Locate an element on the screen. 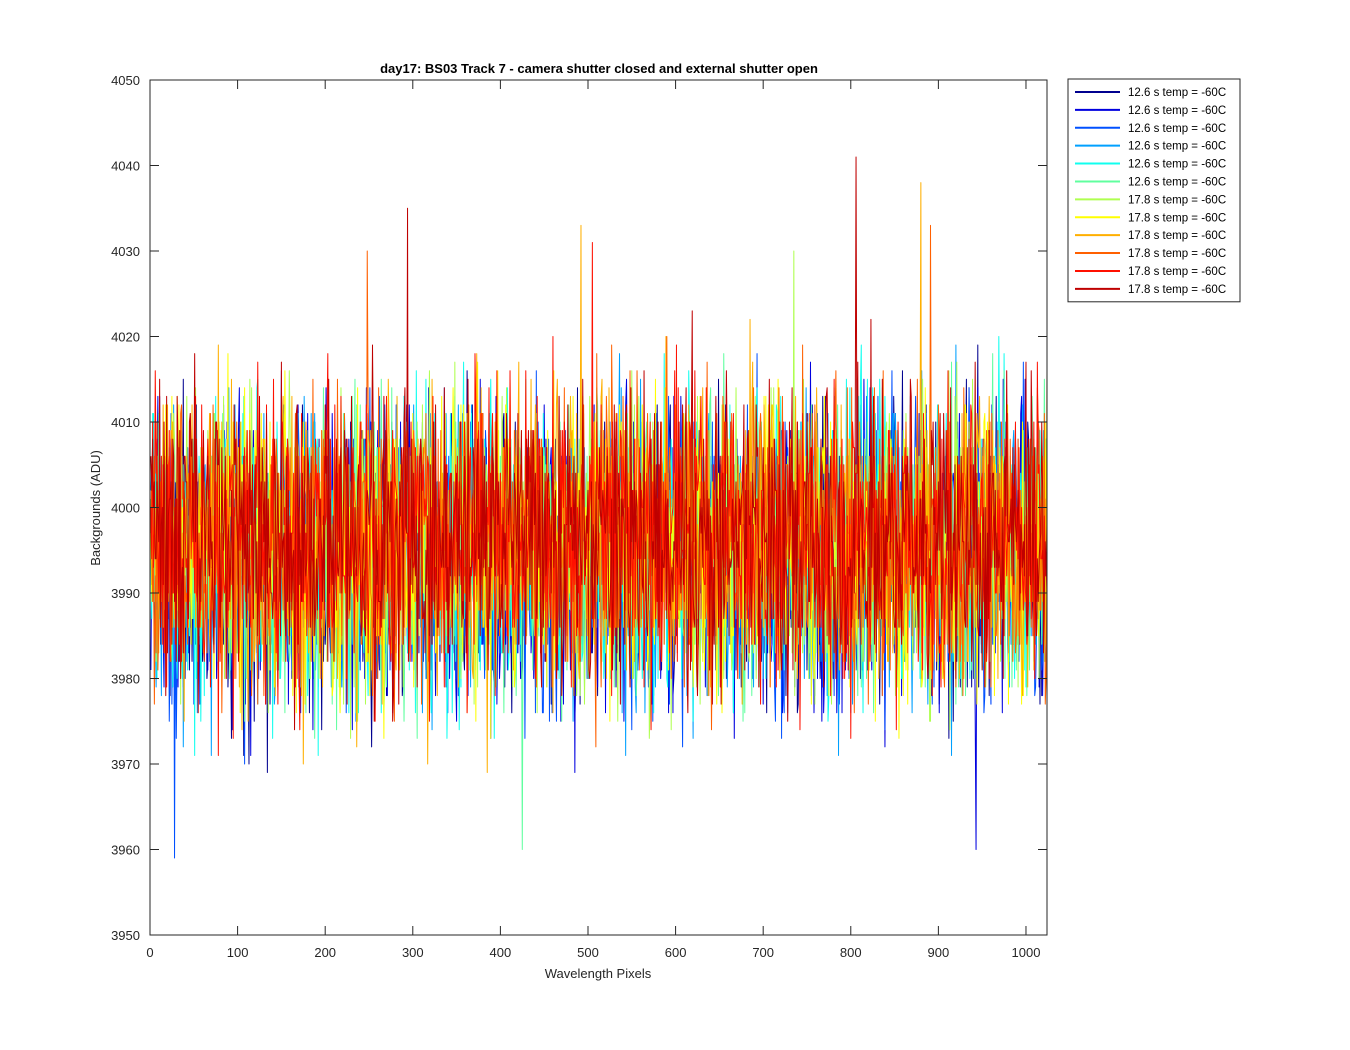 The width and height of the screenshot is (1350, 1050). y-tick-label: 3970 is located at coordinates (125, 764).